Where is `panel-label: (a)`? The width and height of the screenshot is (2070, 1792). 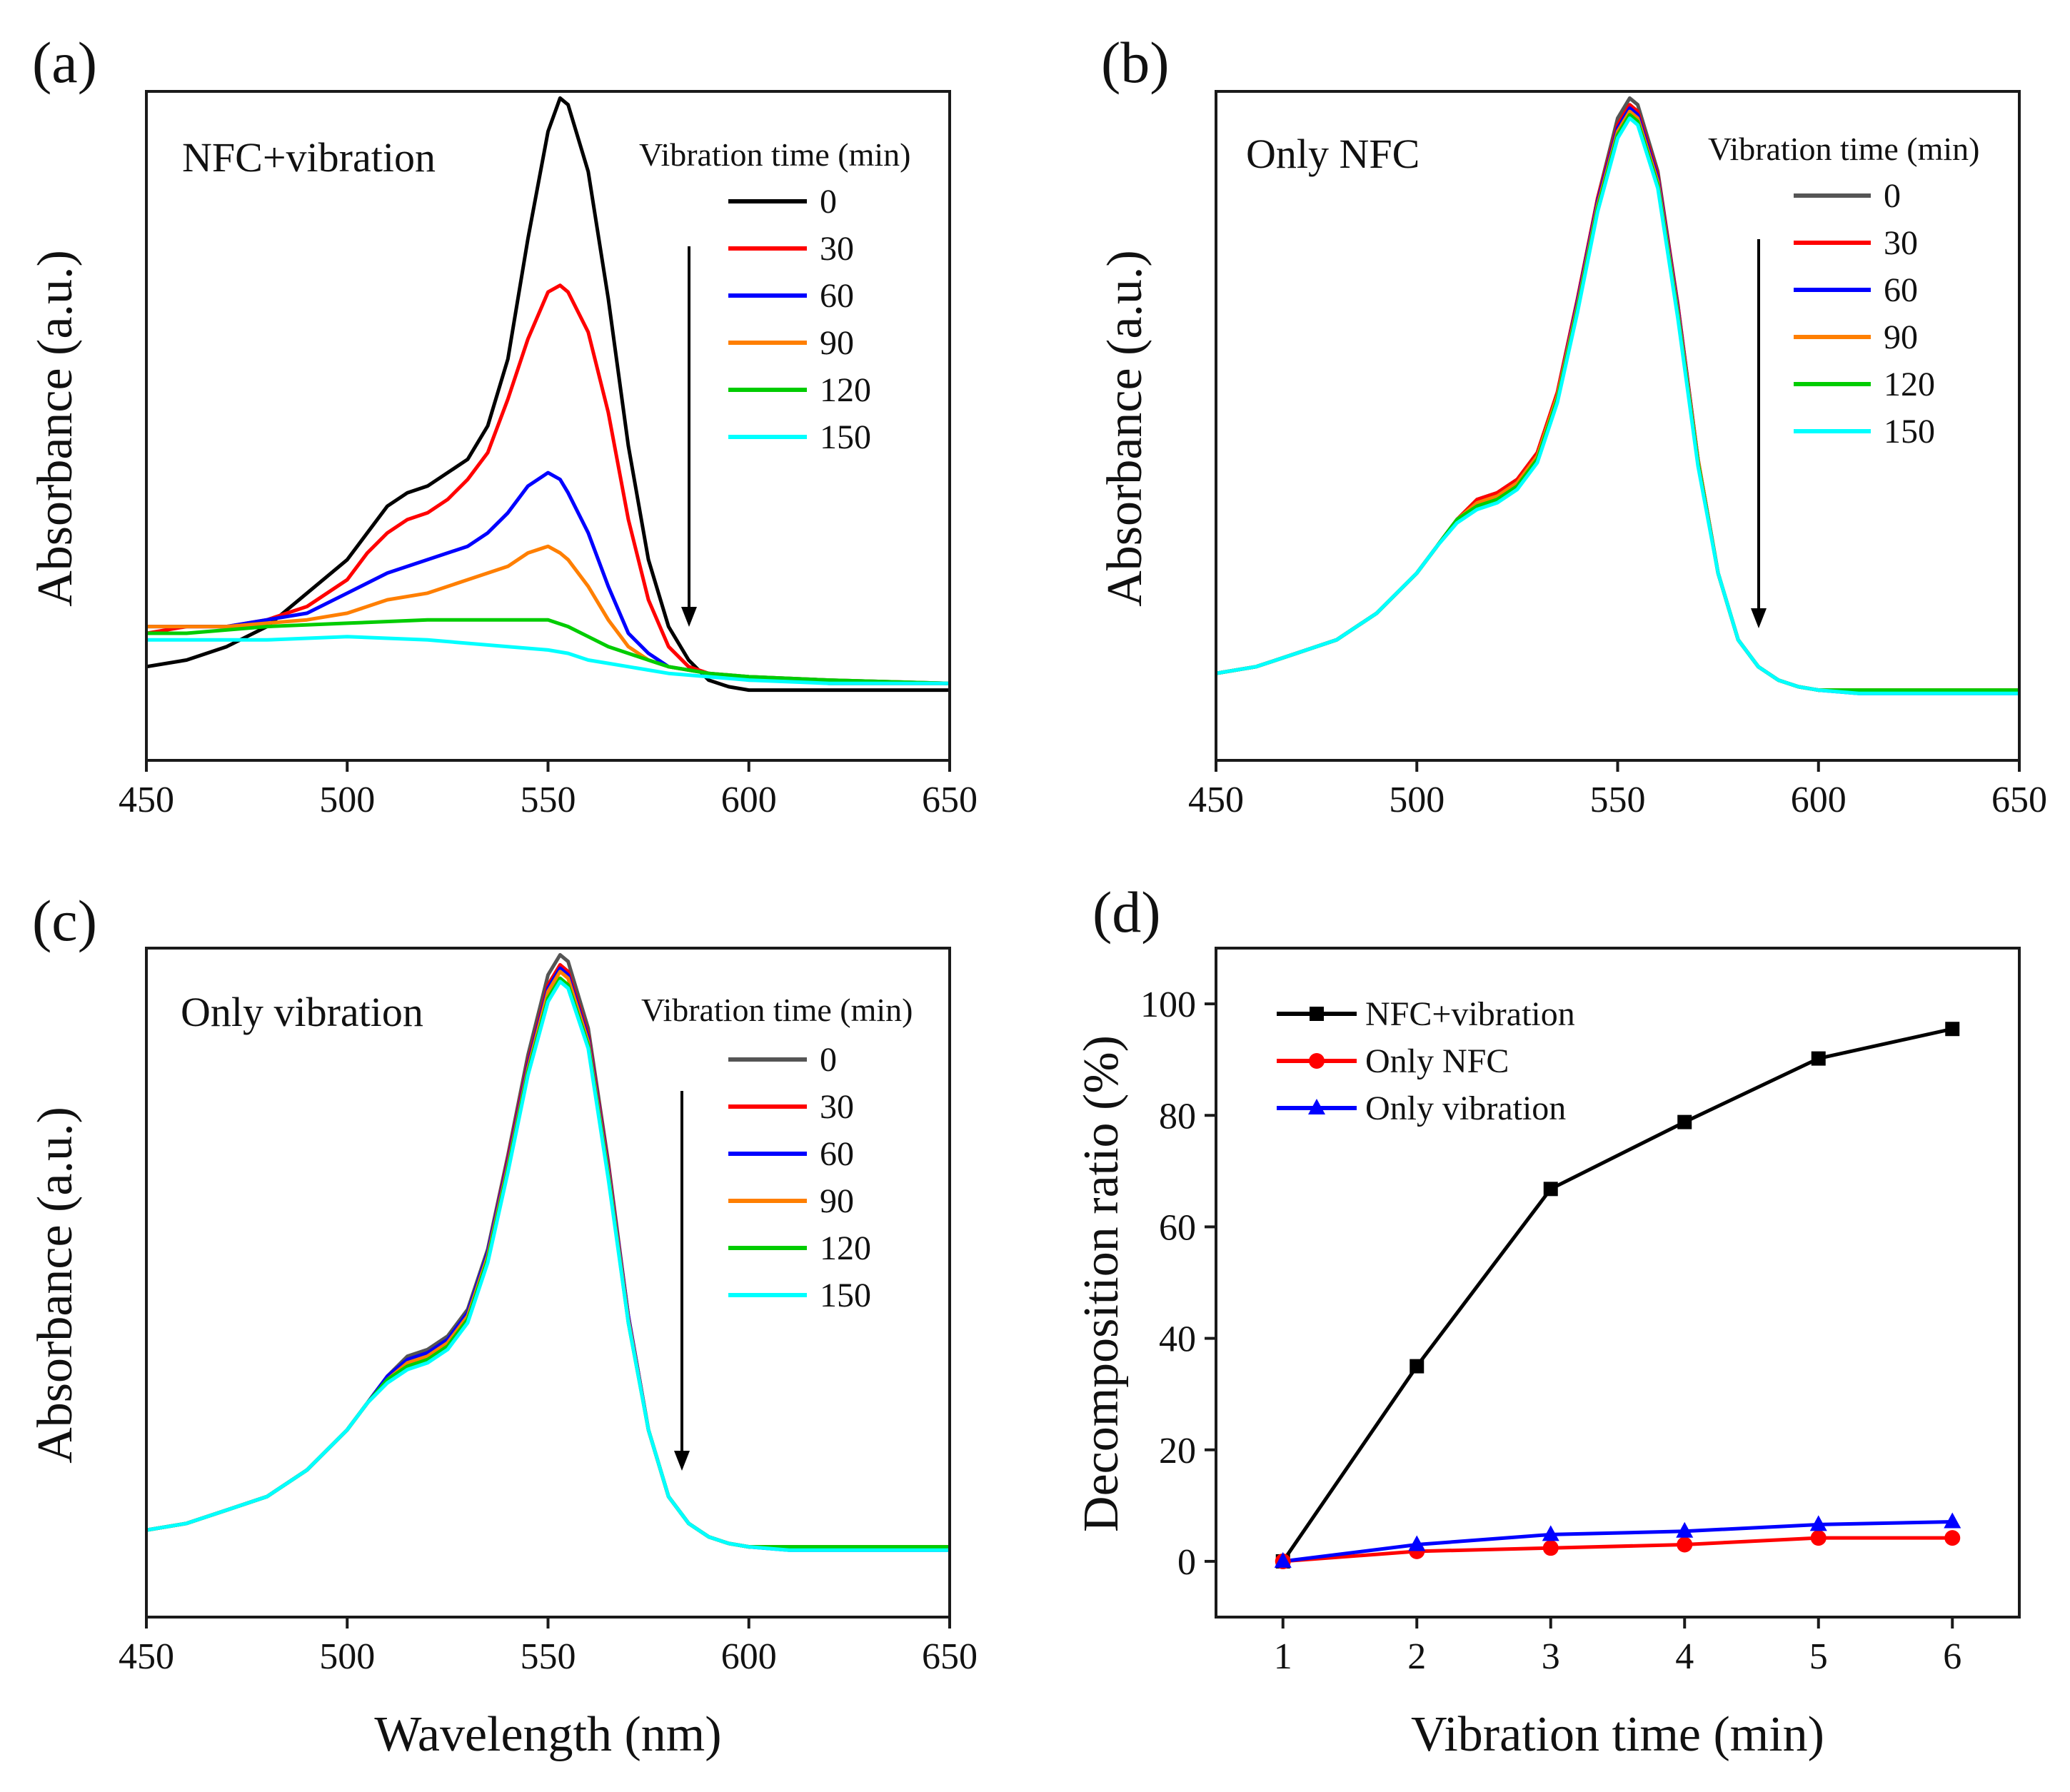
panel-label: (a) is located at coordinates (64, 63).